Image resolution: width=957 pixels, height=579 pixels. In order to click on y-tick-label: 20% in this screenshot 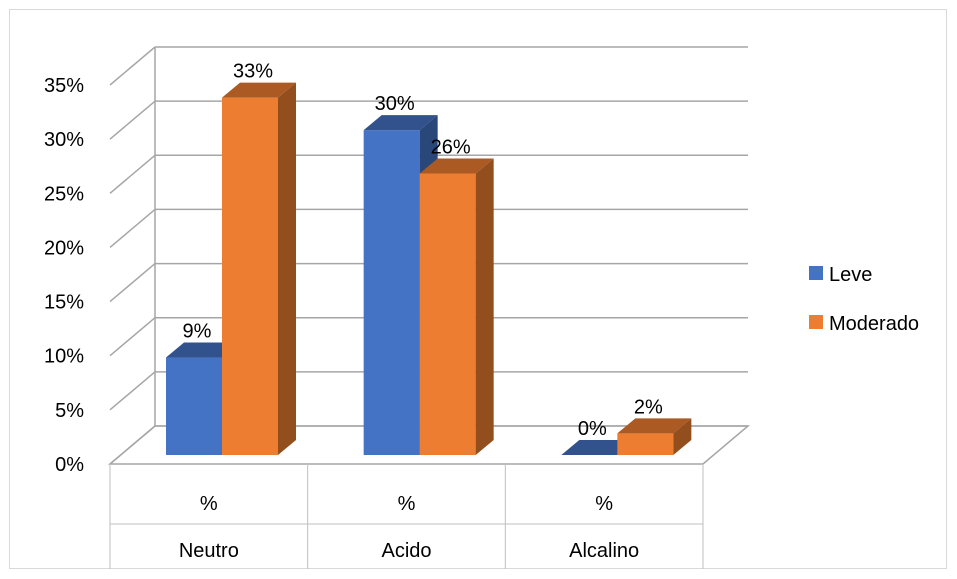, I will do `click(64, 248)`.